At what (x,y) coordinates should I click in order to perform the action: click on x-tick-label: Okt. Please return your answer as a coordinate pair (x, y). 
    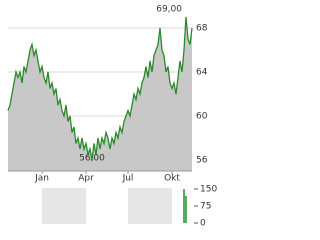
    Looking at the image, I should click on (172, 179).